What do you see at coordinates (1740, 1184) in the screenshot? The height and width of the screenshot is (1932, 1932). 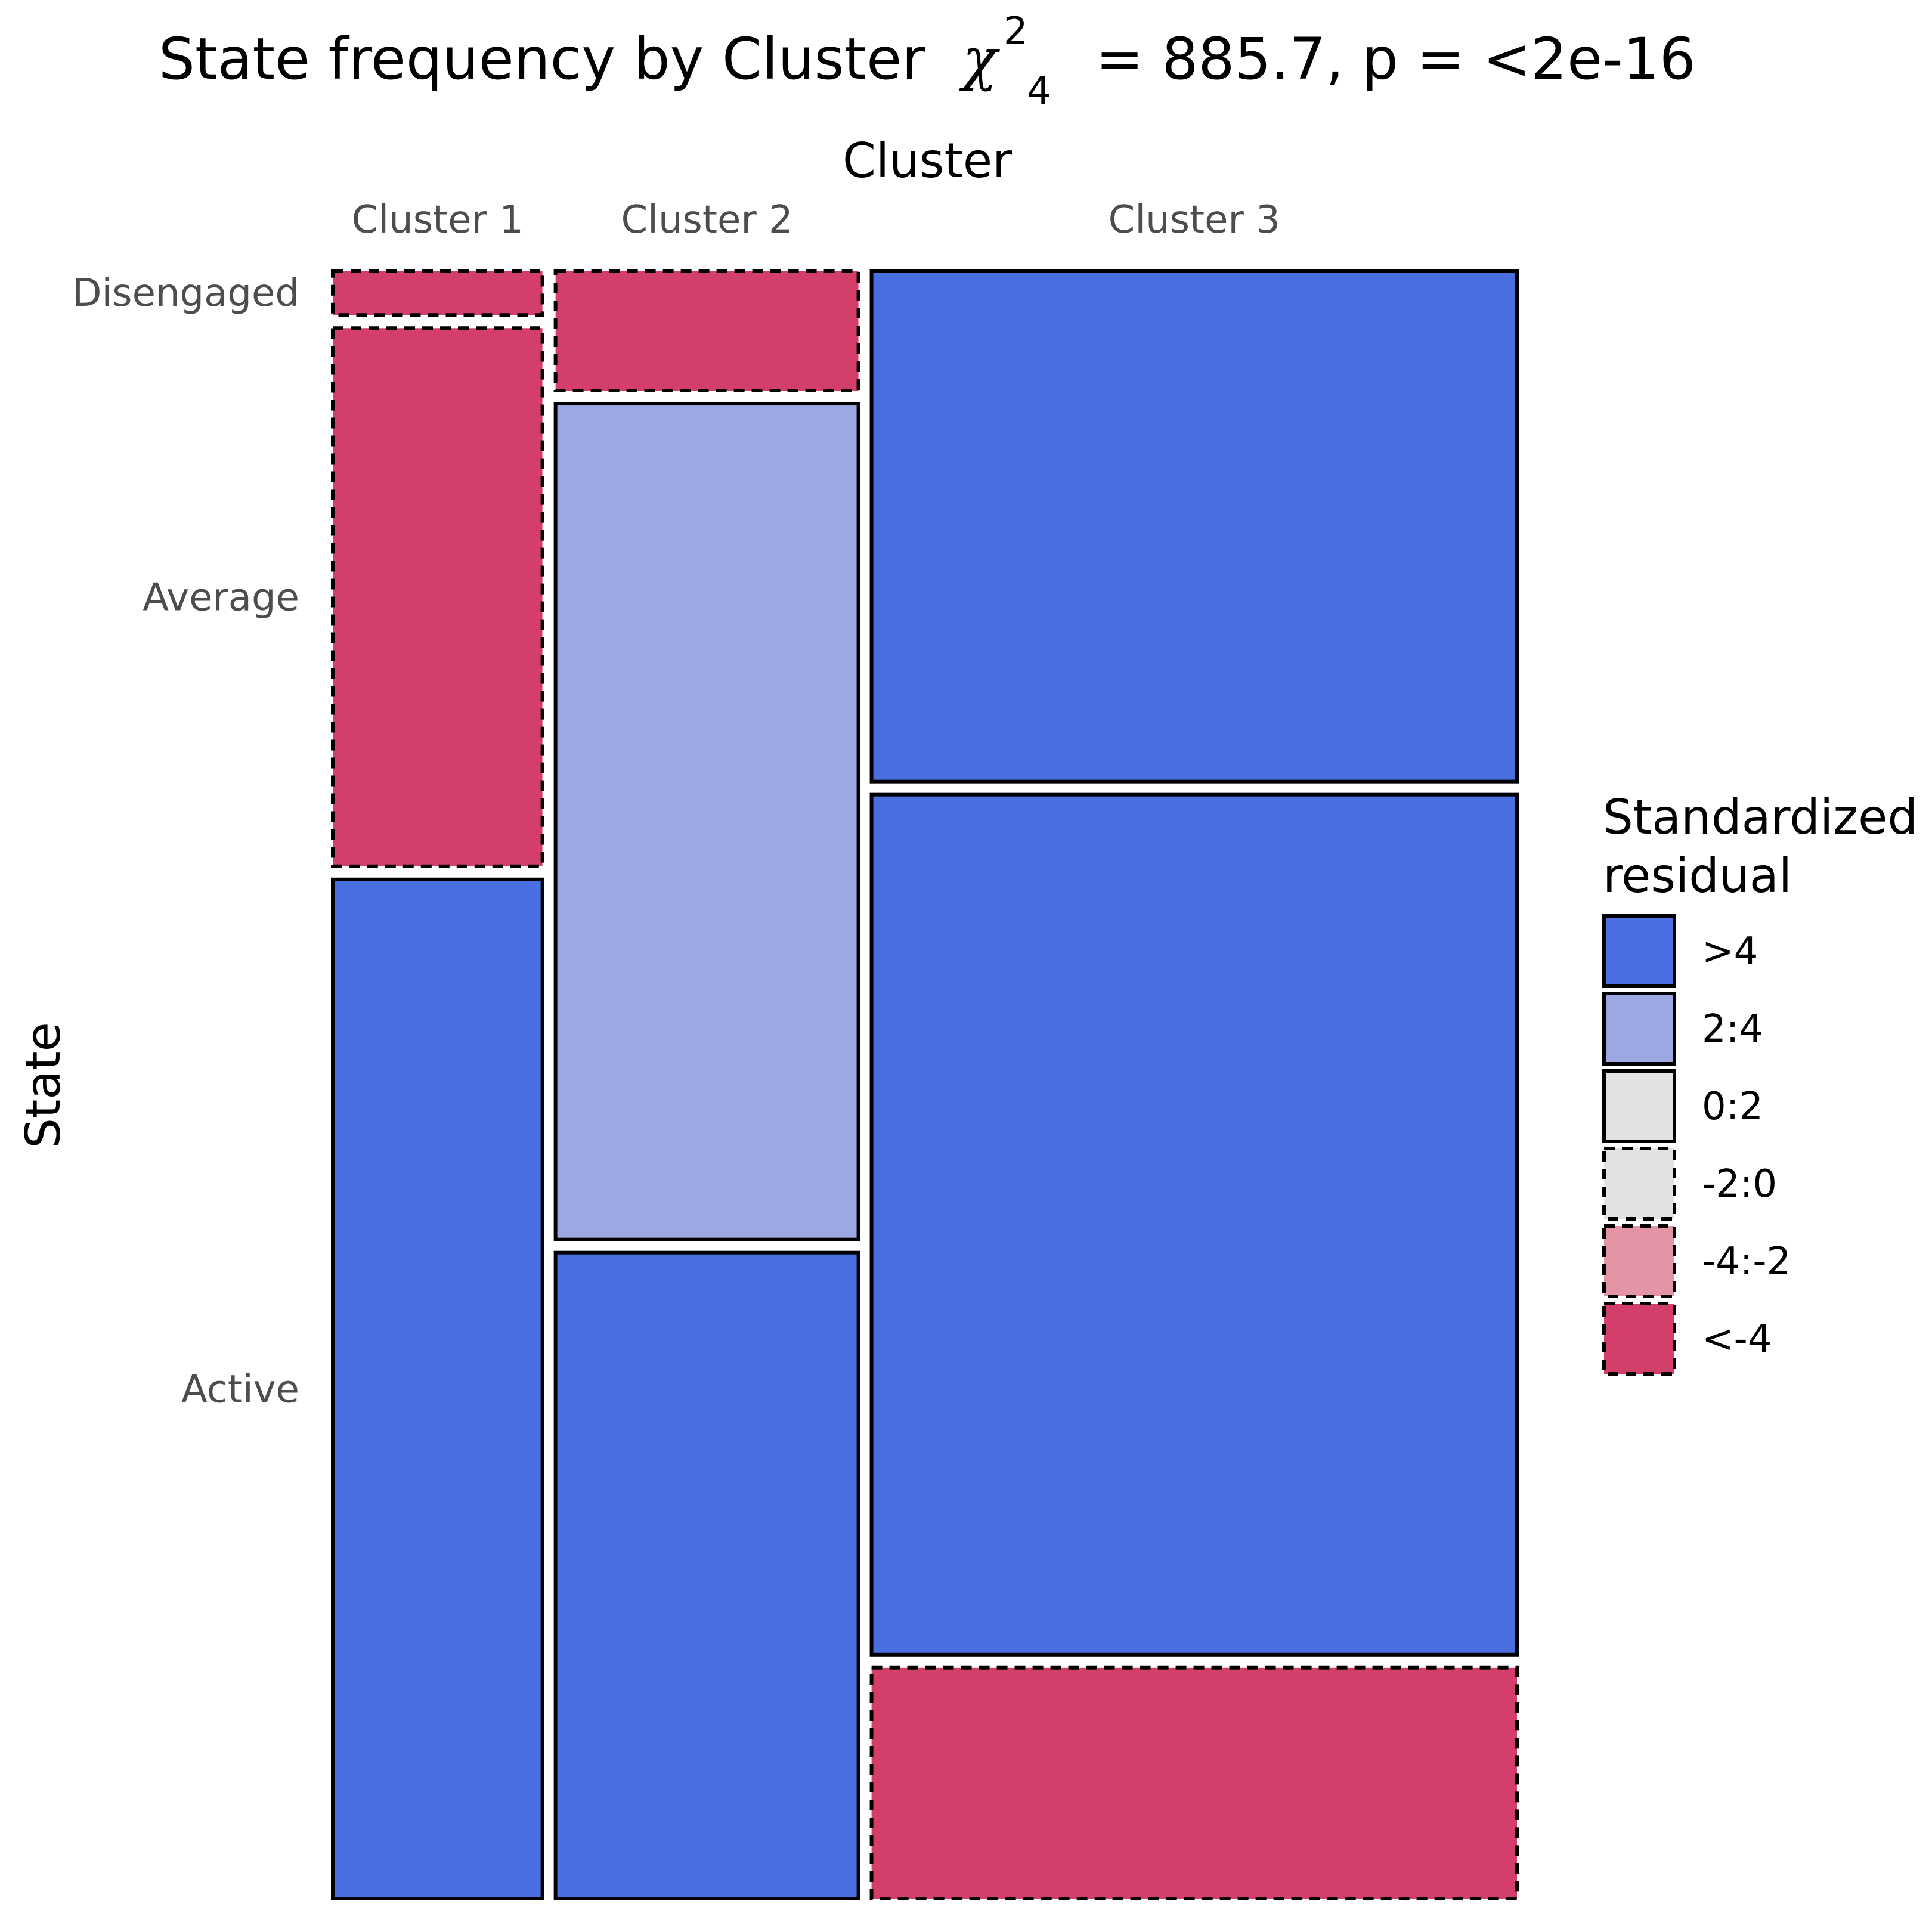 I see `legend-label-4: -2:0` at bounding box center [1740, 1184].